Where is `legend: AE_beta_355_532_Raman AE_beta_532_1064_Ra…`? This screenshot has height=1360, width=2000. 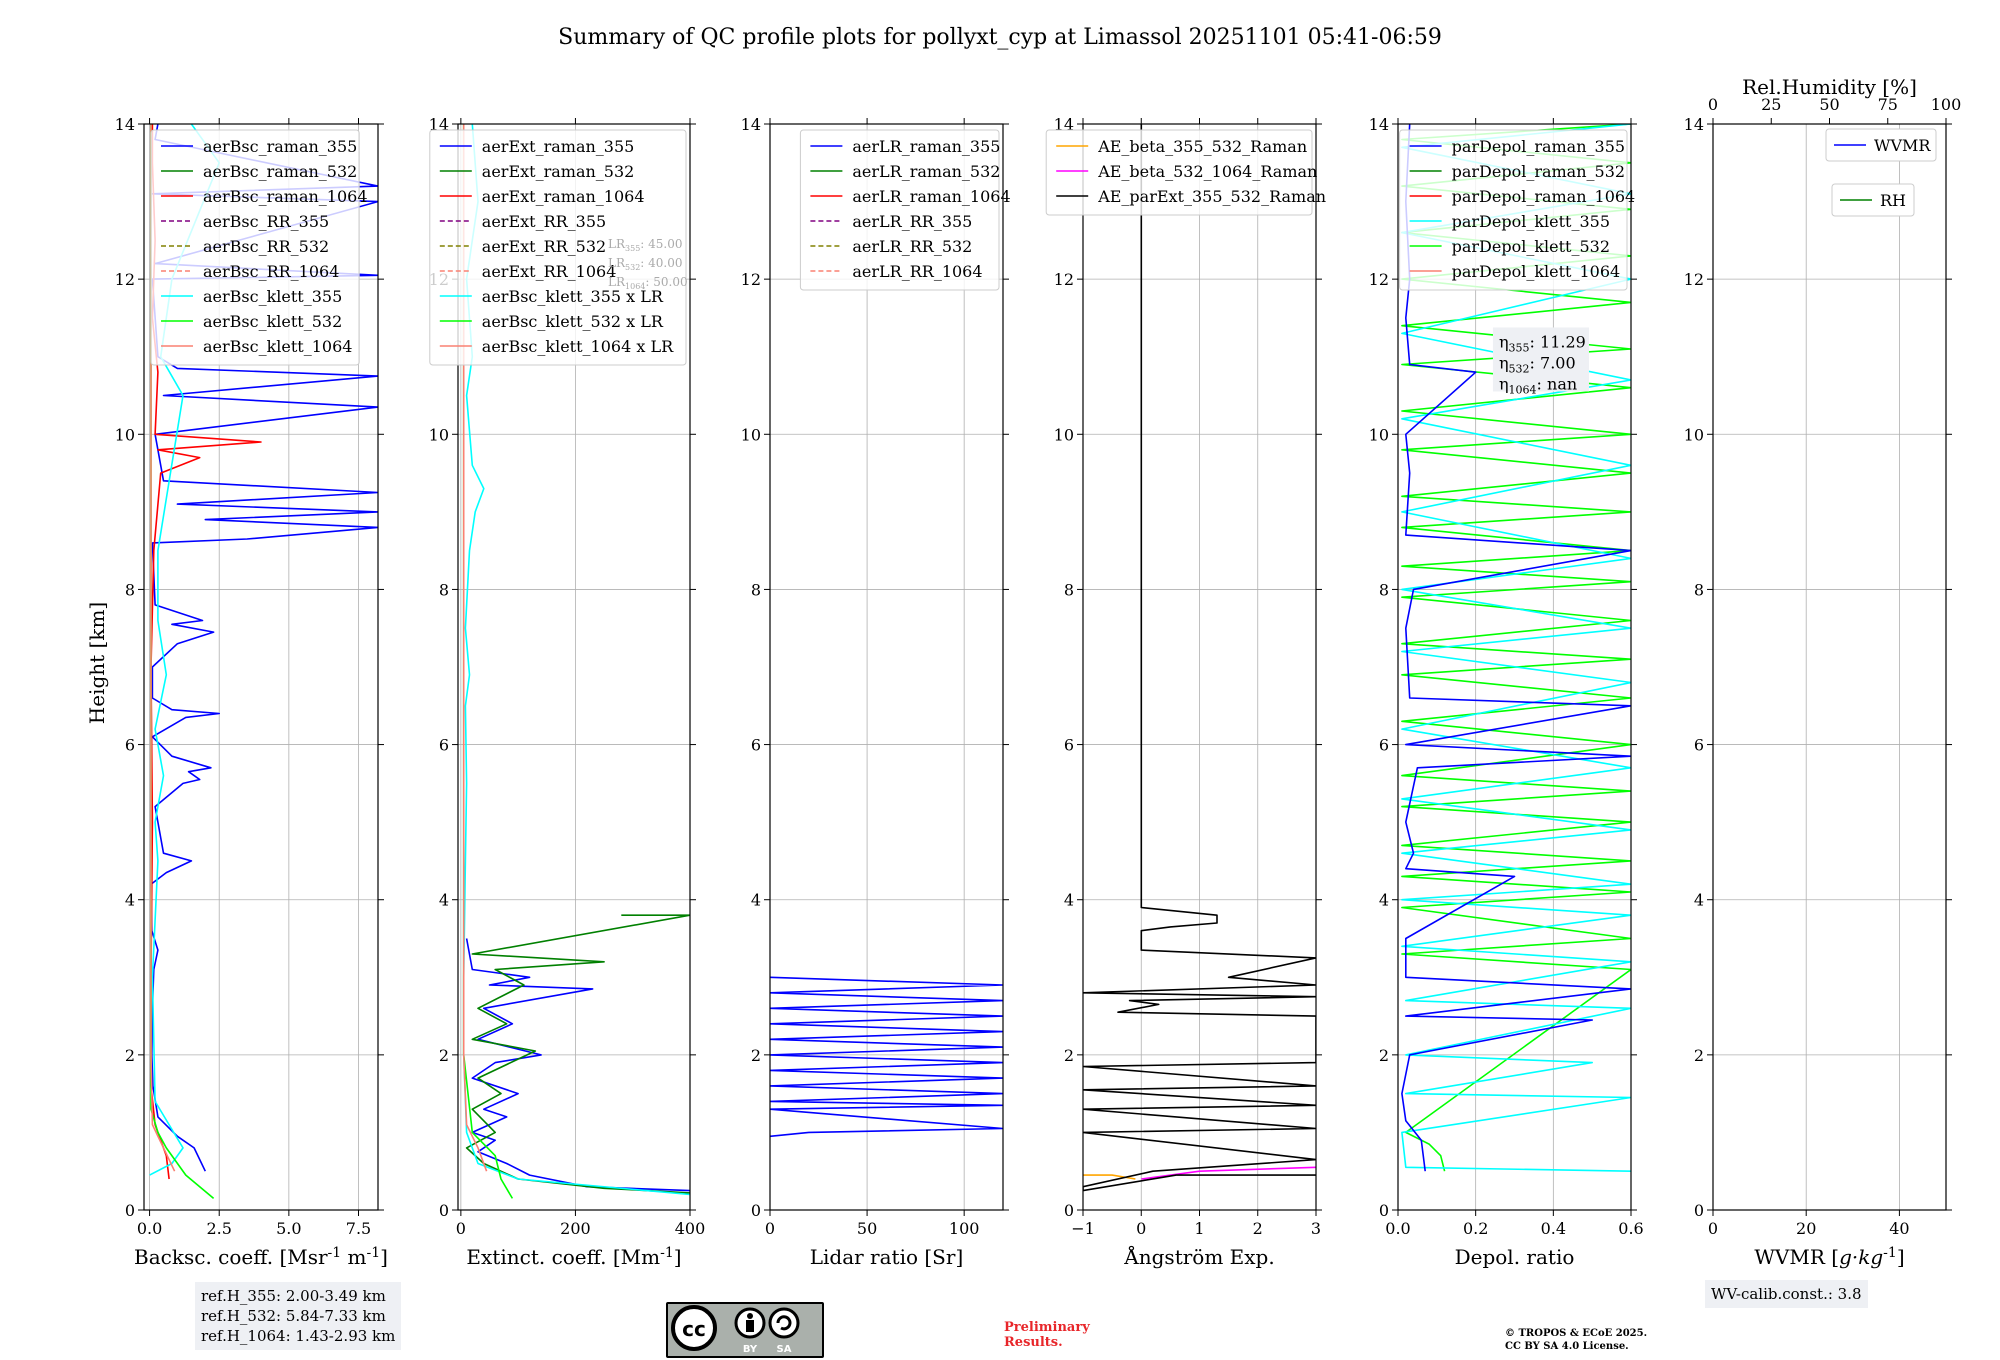 legend: AE_beta_355_532_Raman AE_beta_532_1064_Ra… is located at coordinates (1185, 172).